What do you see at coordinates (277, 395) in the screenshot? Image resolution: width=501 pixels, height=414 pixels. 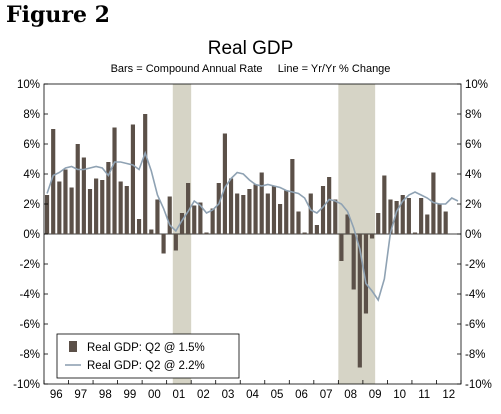 I see `xtick-label: 05` at bounding box center [277, 395].